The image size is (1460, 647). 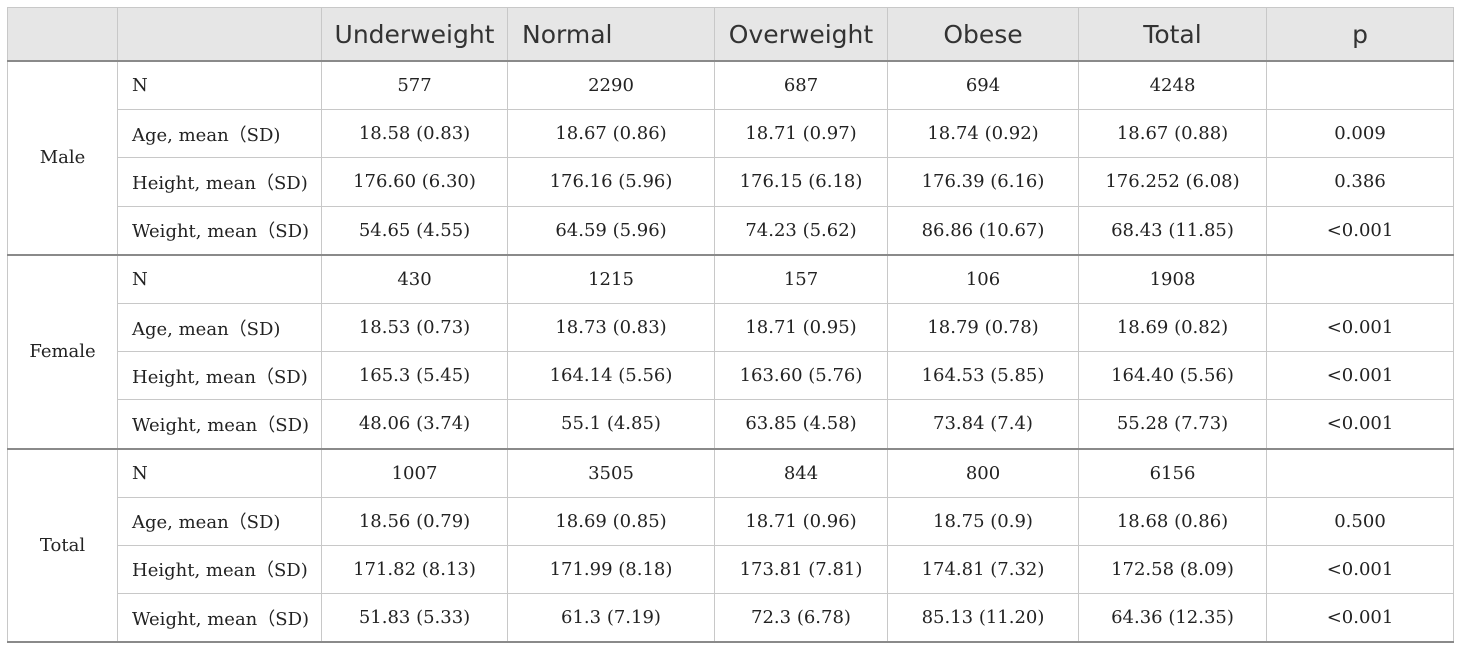 What do you see at coordinates (611, 278) in the screenshot?
I see `table-cell: 1215` at bounding box center [611, 278].